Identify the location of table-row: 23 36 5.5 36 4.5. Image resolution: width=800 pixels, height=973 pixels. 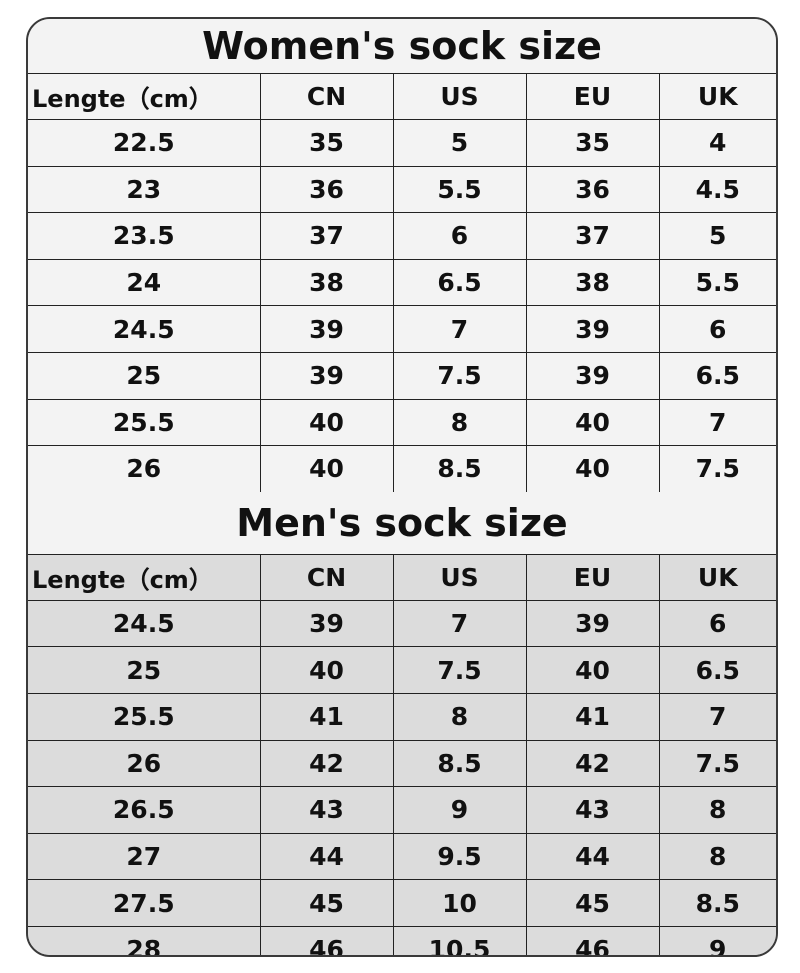
(402, 189).